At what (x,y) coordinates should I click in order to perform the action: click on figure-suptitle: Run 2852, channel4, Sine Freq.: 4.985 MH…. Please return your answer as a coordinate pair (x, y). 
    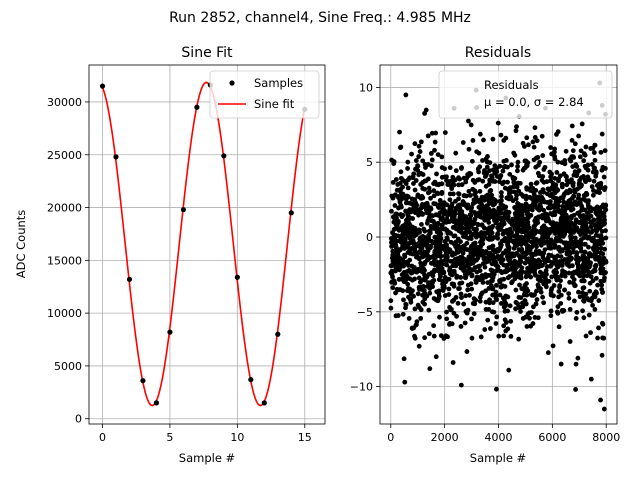
    Looking at the image, I should click on (320, 18).